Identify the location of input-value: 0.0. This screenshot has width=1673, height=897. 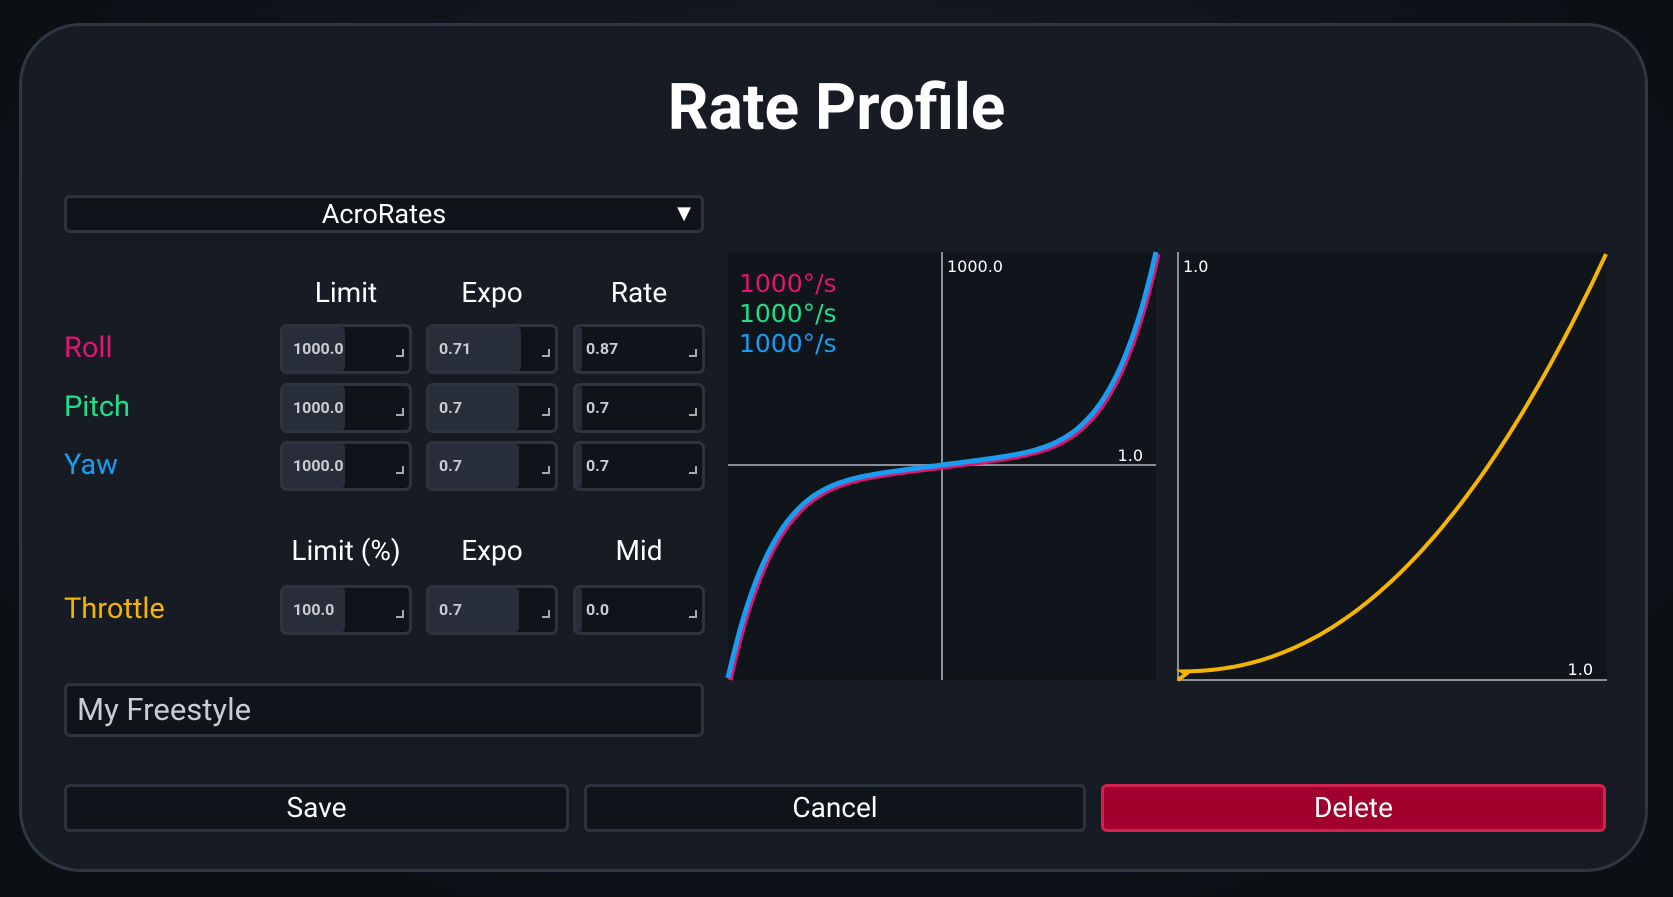
(597, 609).